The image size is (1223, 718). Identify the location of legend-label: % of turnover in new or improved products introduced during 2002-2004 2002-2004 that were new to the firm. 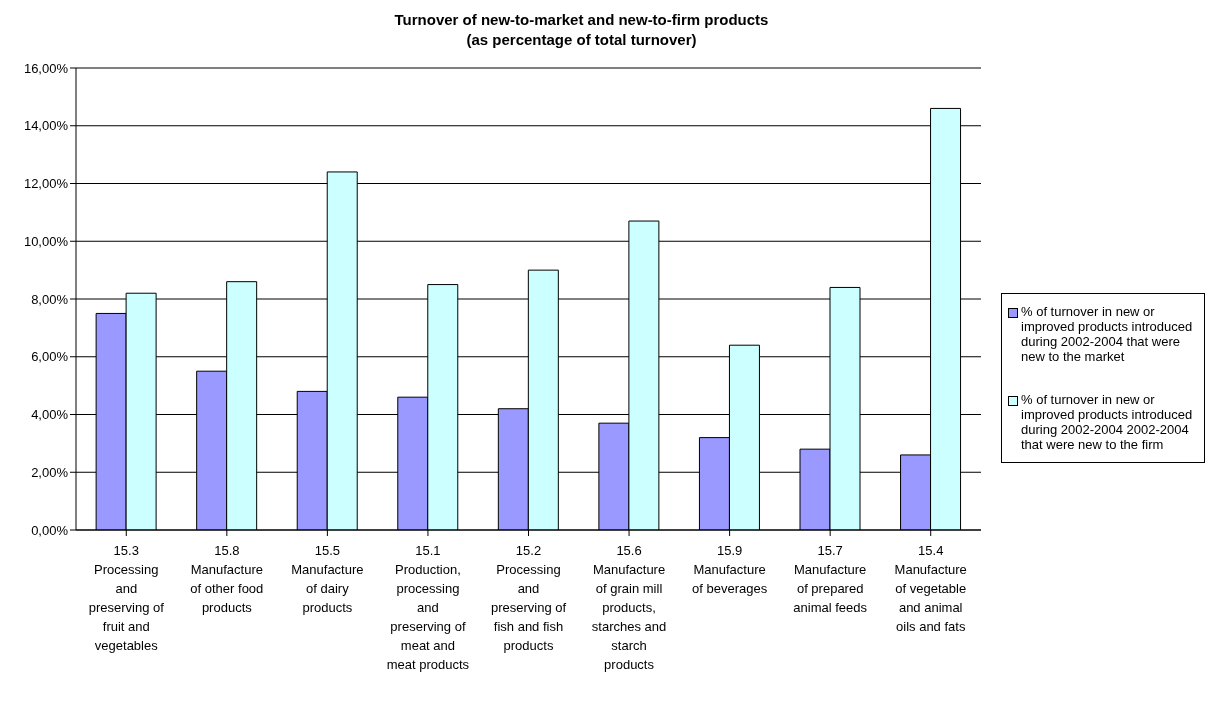
(1107, 421).